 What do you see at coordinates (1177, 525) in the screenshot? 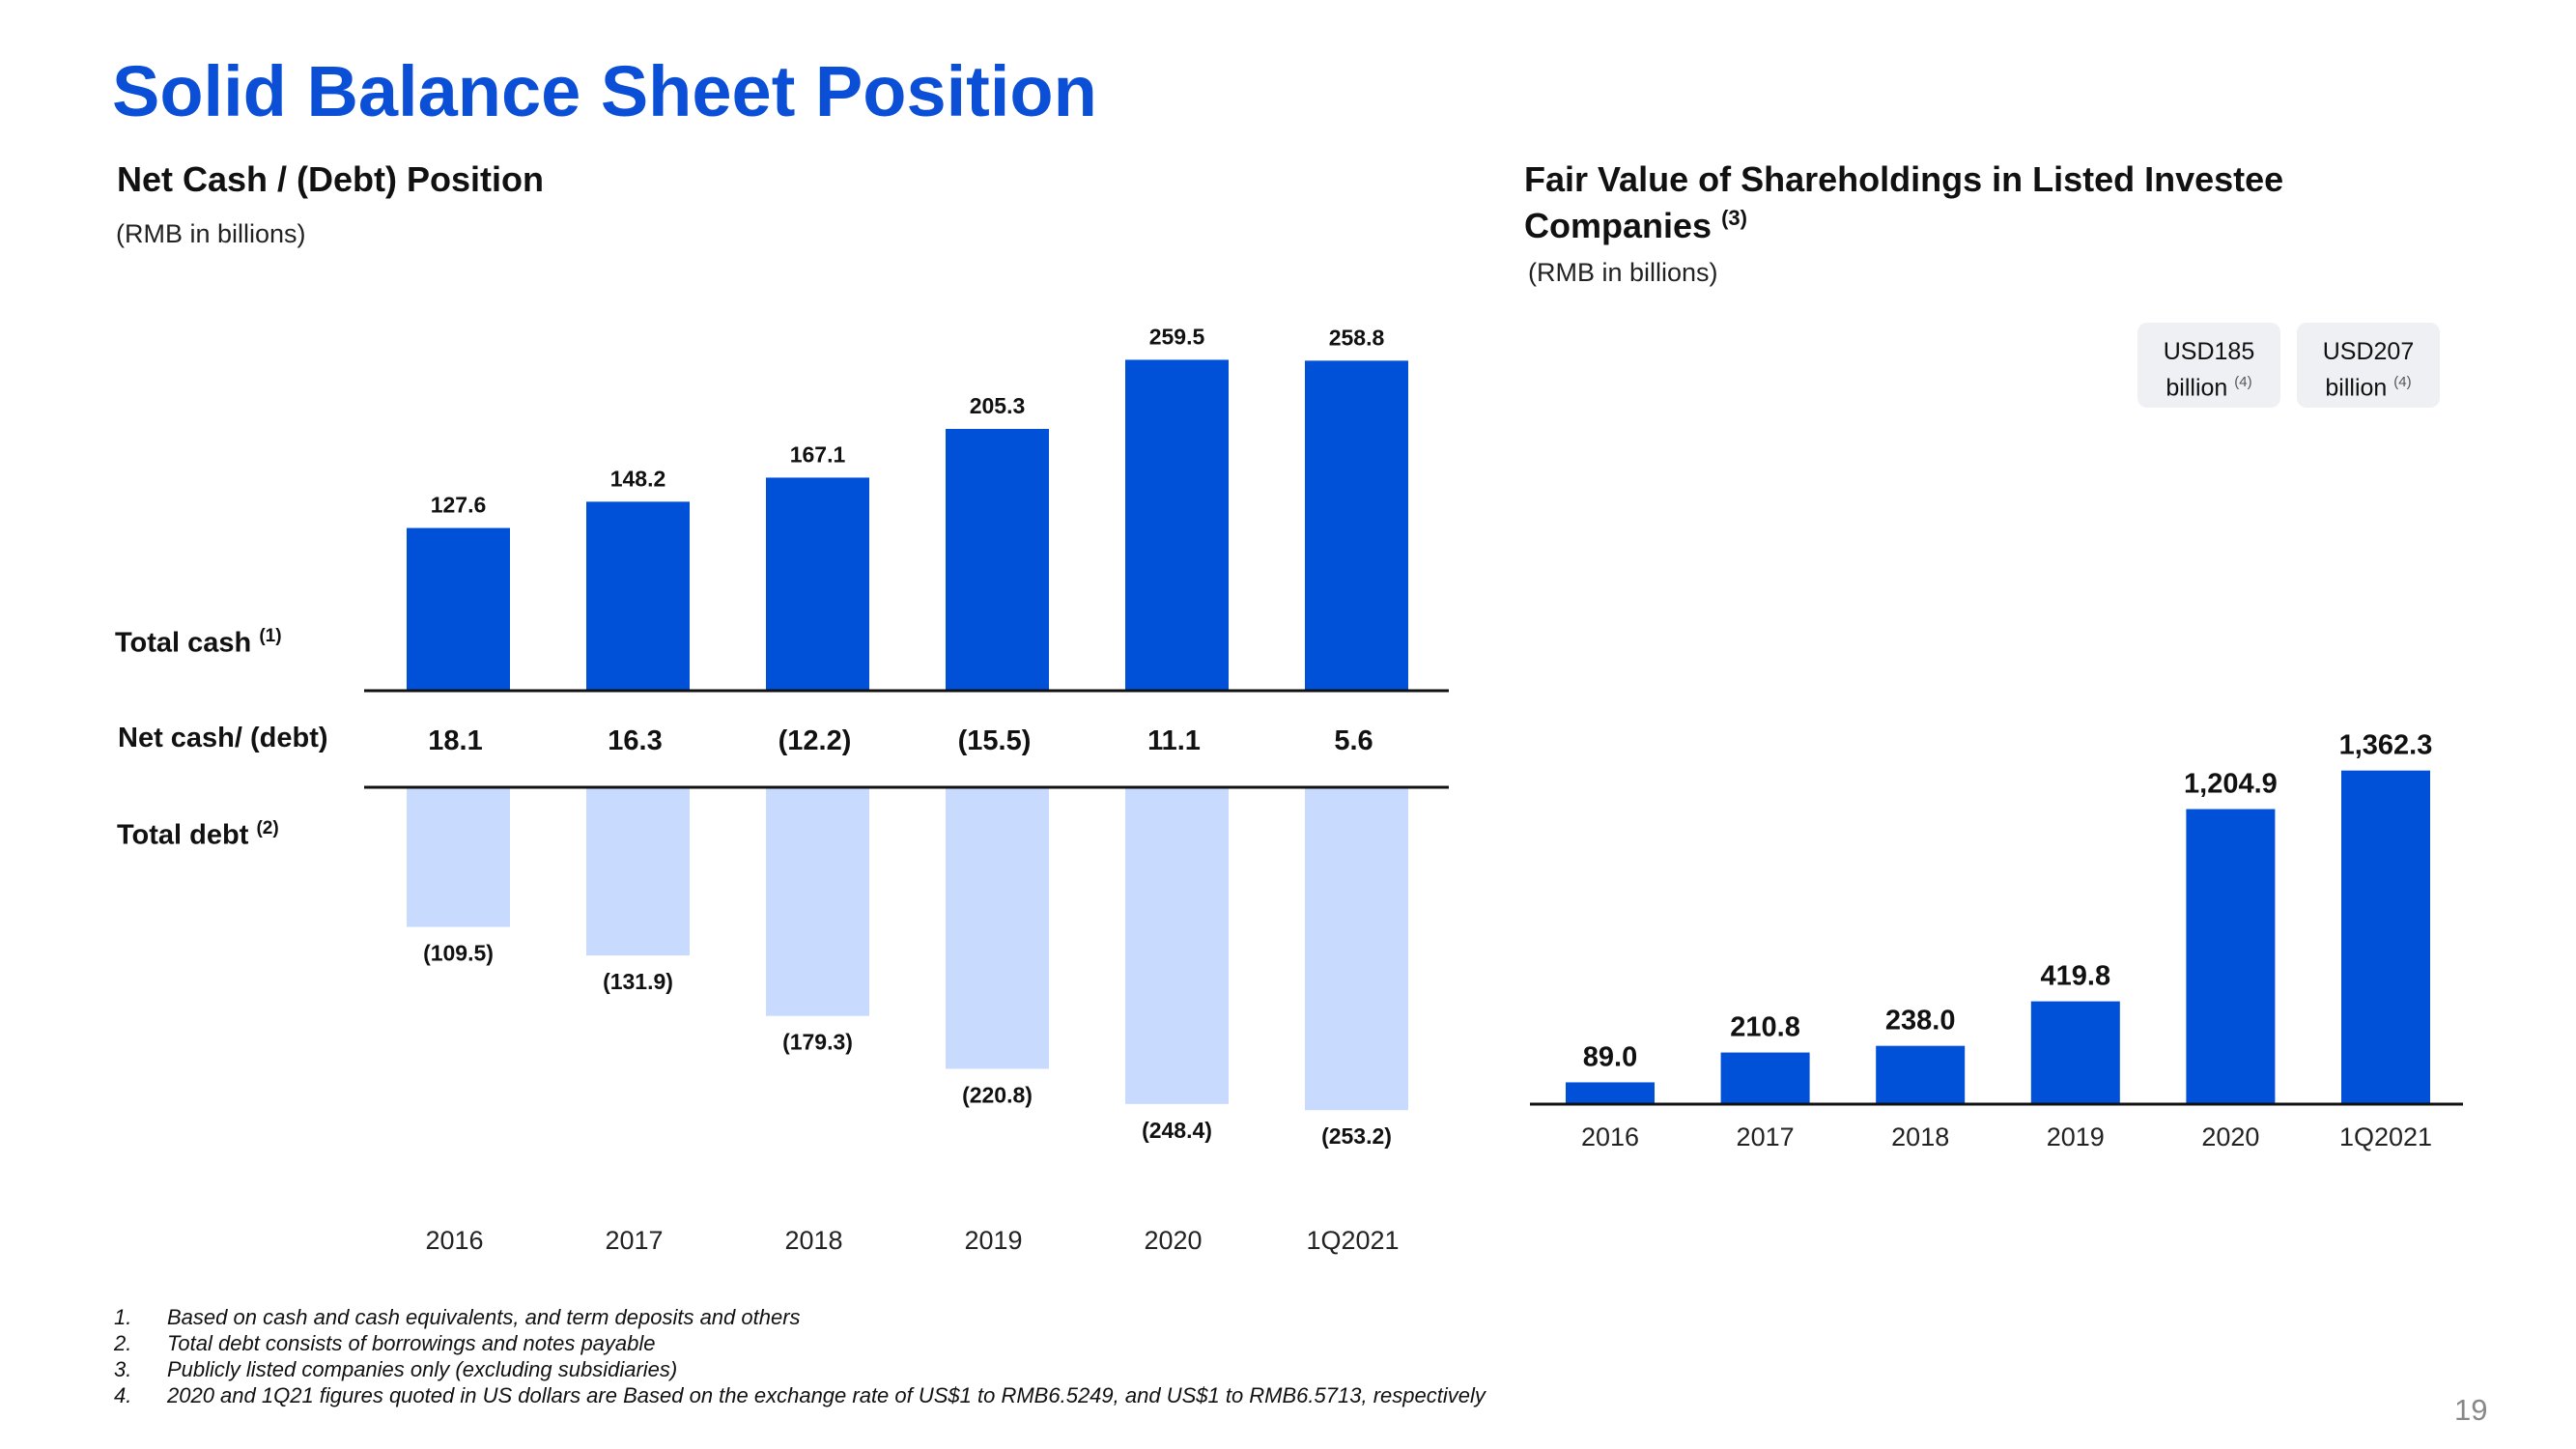
I see `total-cash-bar-2020` at bounding box center [1177, 525].